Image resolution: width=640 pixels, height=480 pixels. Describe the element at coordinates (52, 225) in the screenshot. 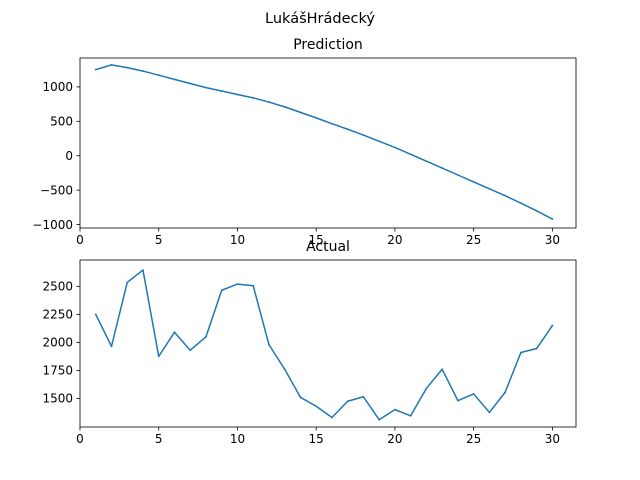

I see `prediction-y-tick-label: −1000` at that location.